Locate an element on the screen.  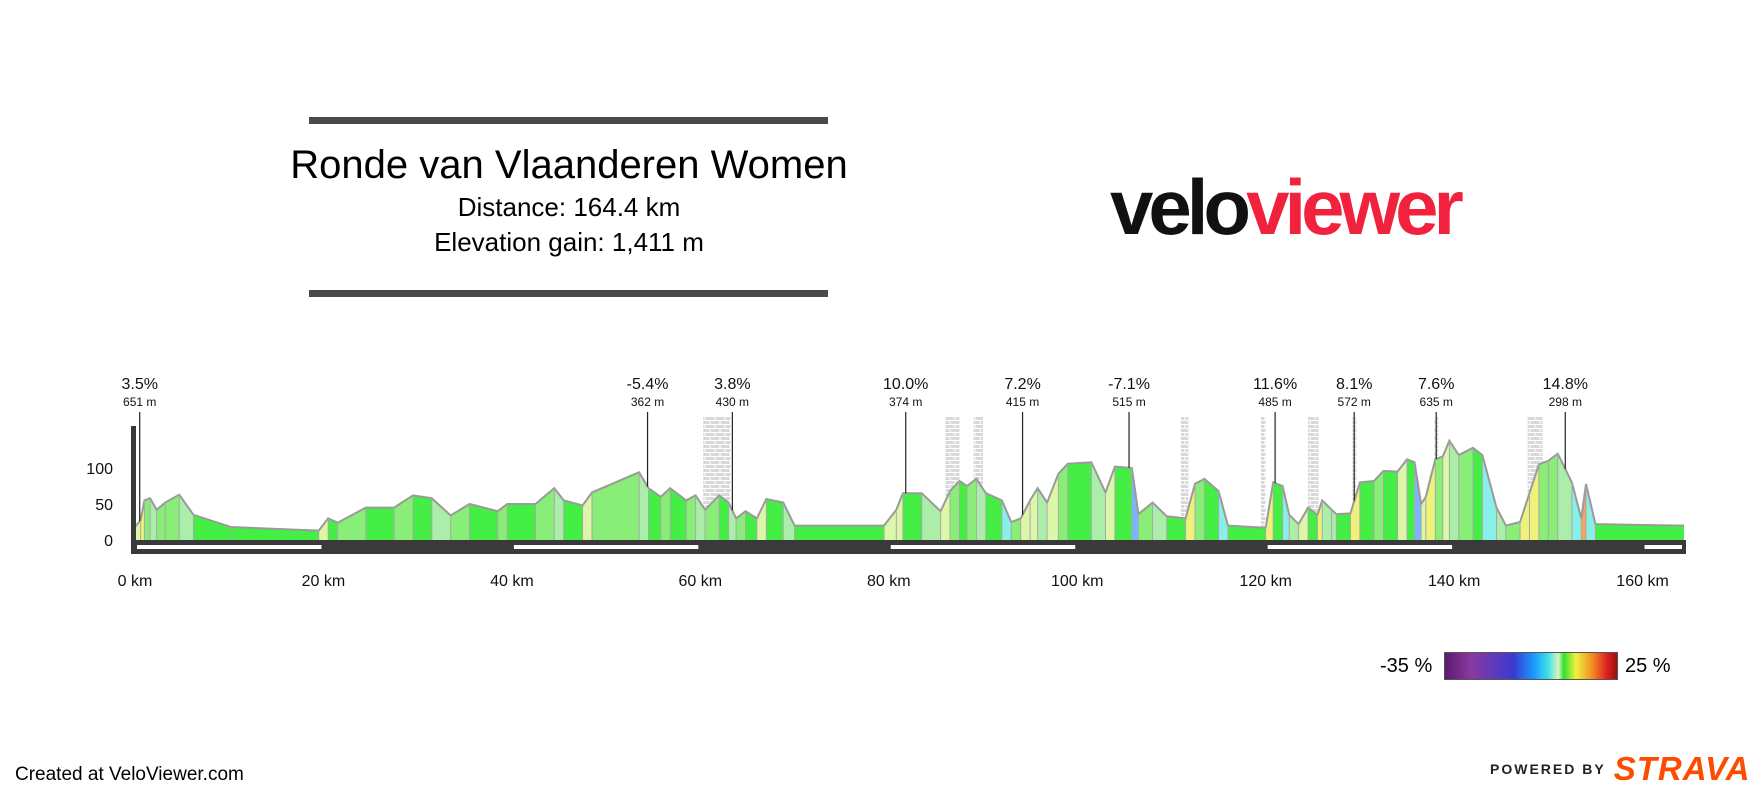
x-tick-label-140: 140 km is located at coordinates (1454, 581).